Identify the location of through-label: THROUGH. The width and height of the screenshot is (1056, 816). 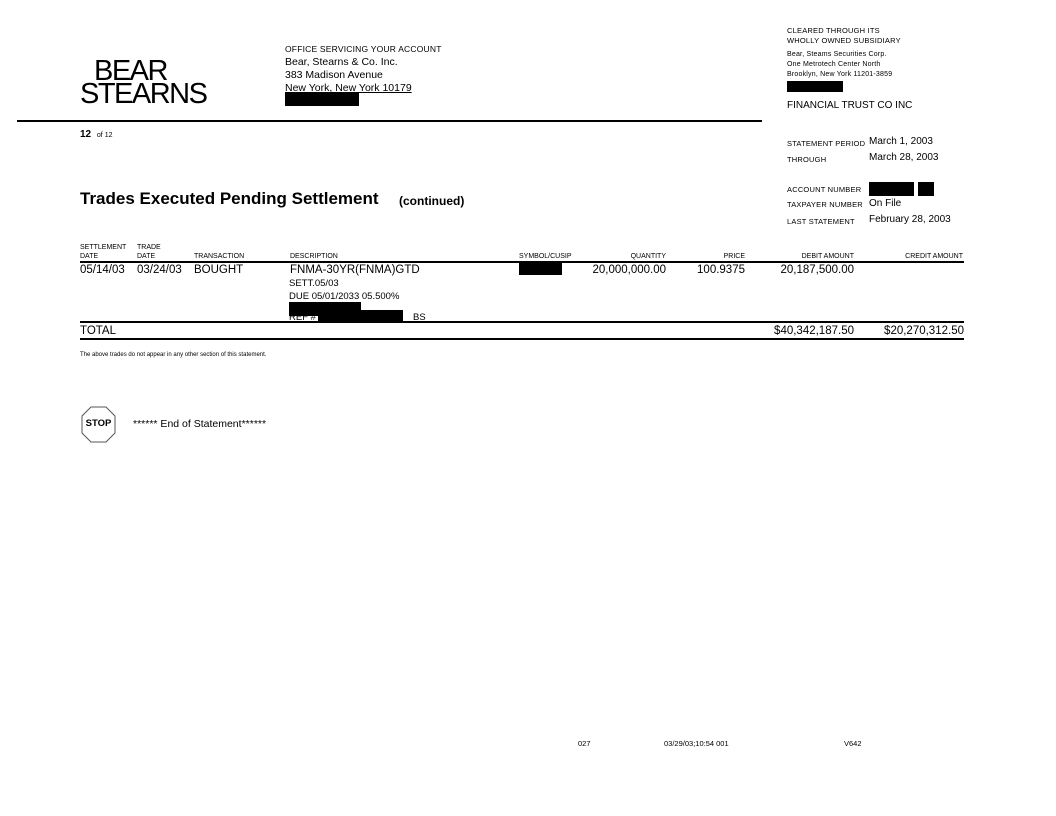
(807, 159).